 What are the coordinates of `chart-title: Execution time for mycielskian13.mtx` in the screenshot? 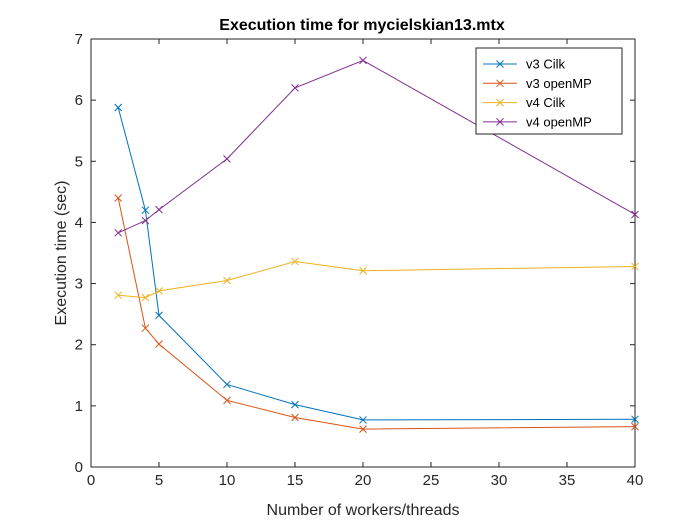 It's located at (362, 25).